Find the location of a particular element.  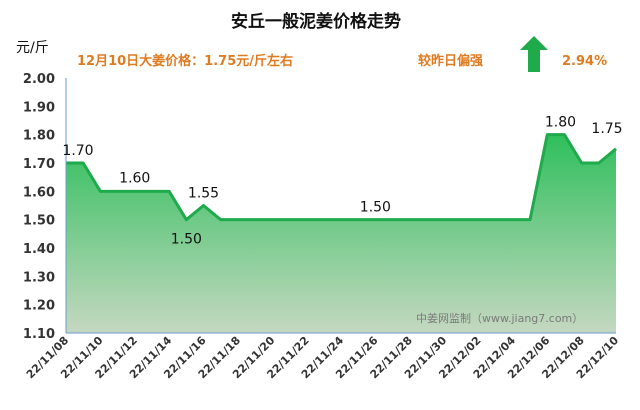

y-tick-label: 1.90 is located at coordinates (39, 107).